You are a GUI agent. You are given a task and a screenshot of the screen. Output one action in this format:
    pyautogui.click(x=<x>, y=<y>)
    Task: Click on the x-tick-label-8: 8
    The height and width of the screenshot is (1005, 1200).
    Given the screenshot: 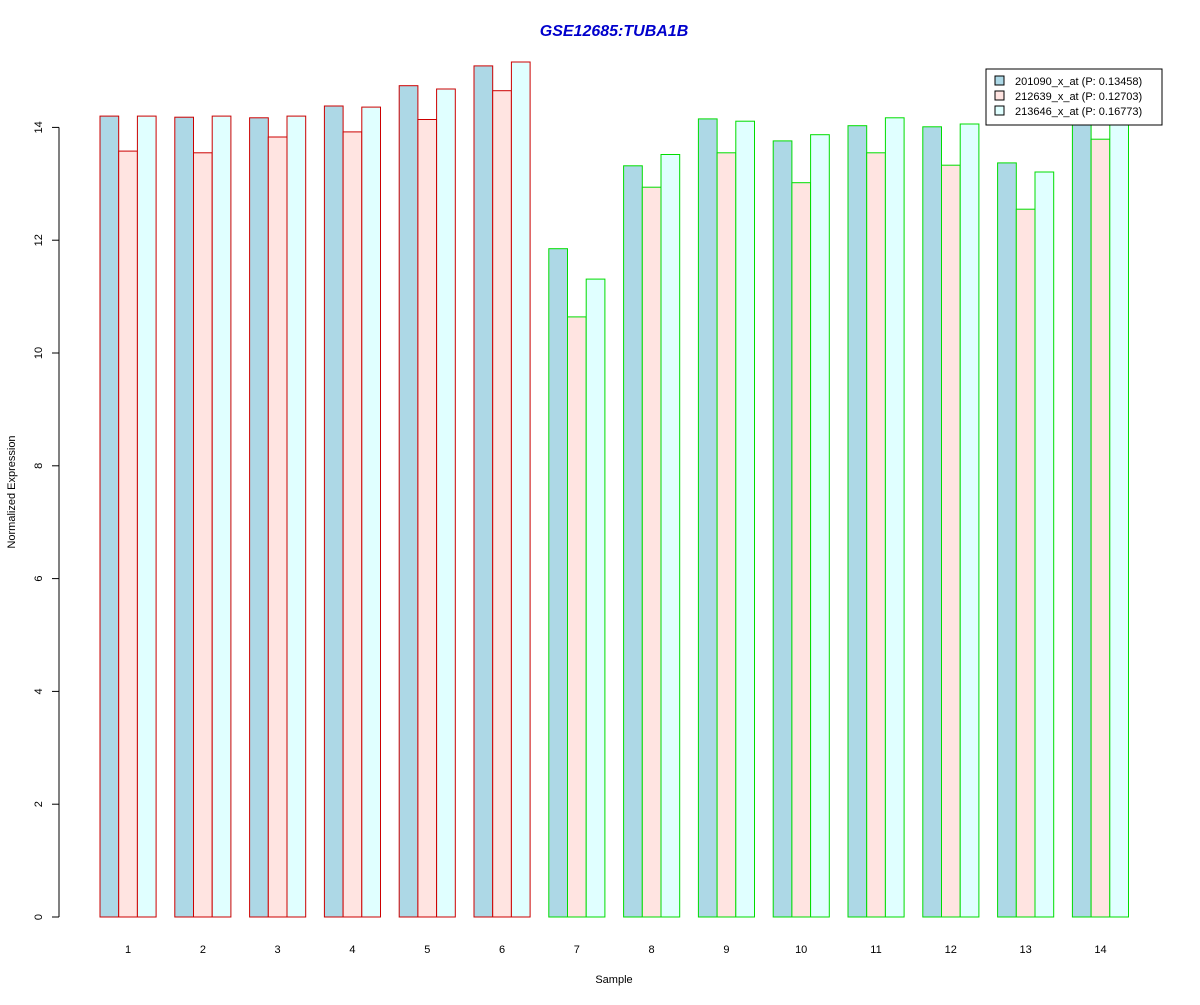 What is the action you would take?
    pyautogui.click(x=652, y=950)
    